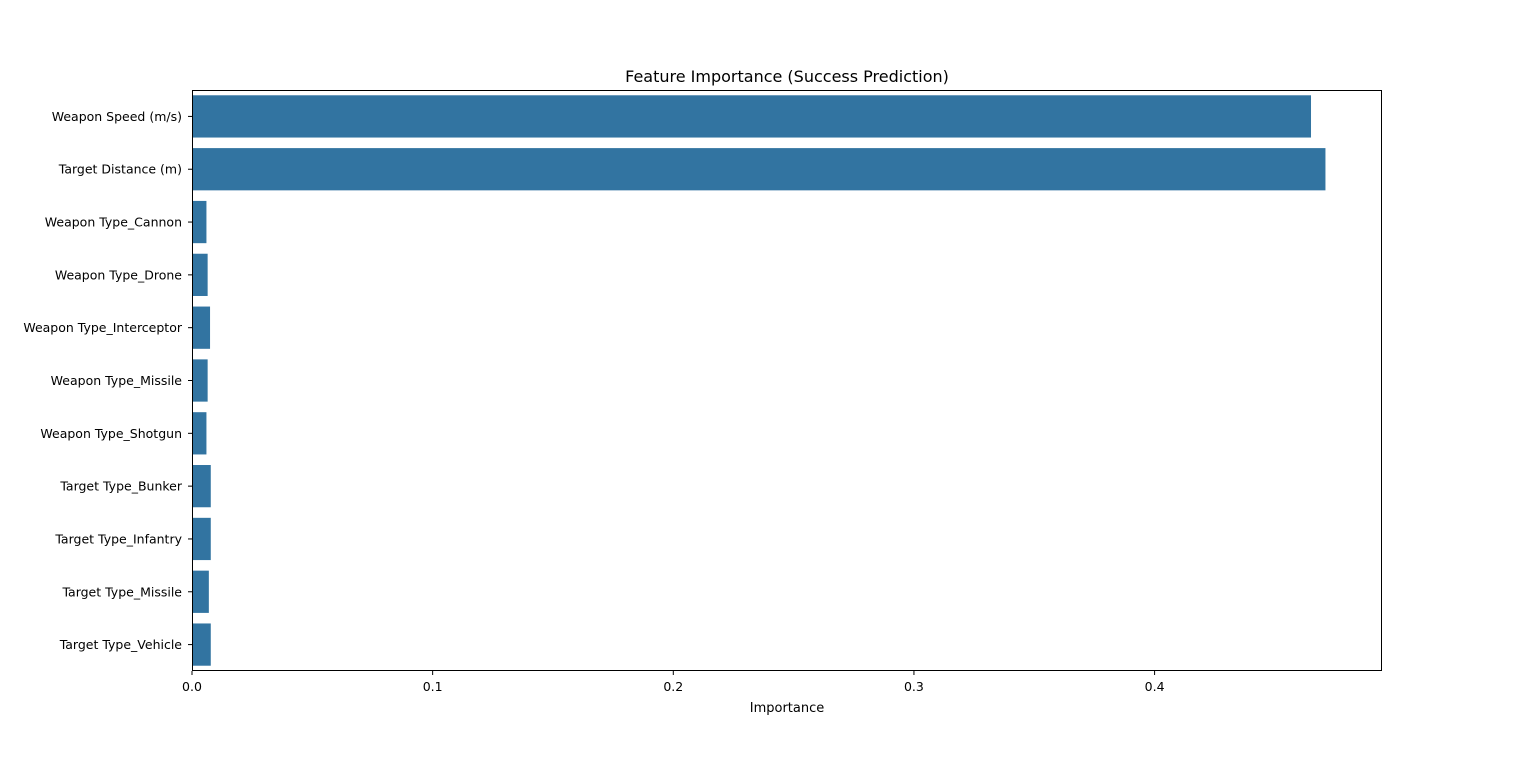 This screenshot has height=758, width=1536. Describe the element at coordinates (673, 686) in the screenshot. I see `x-tick-label: 0.2` at that location.